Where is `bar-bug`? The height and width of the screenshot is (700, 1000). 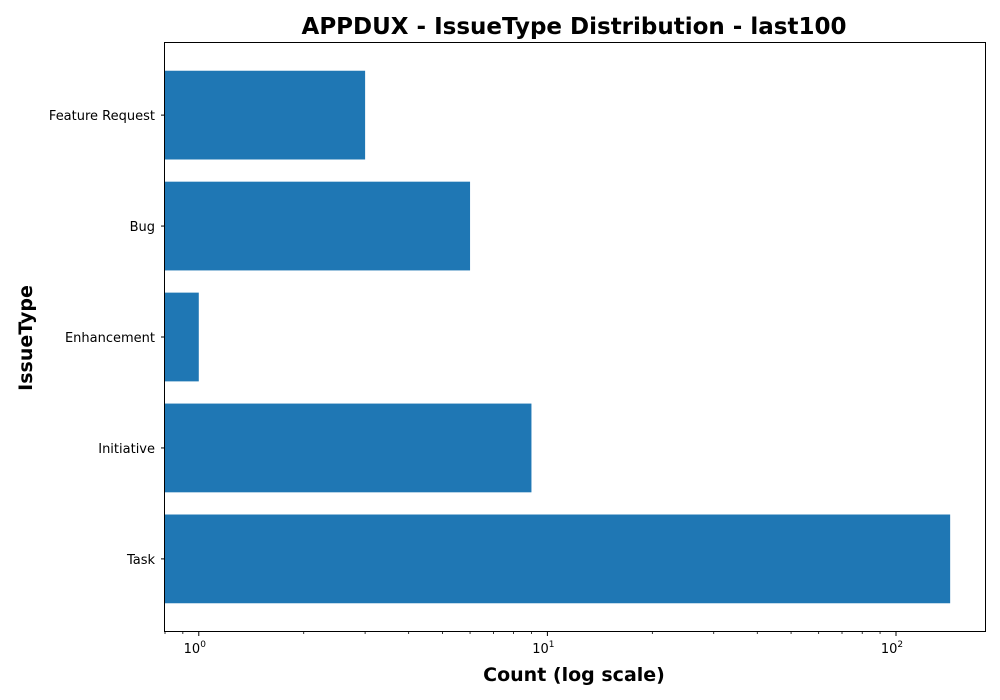
bar-bug is located at coordinates (318, 226).